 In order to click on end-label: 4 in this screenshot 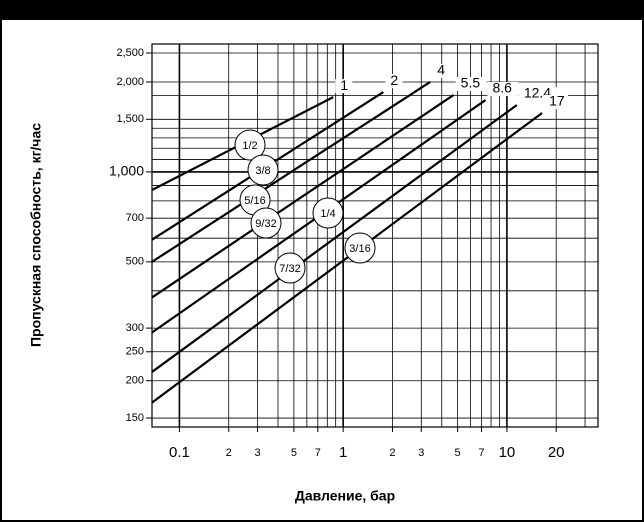, I will do `click(441, 70)`.